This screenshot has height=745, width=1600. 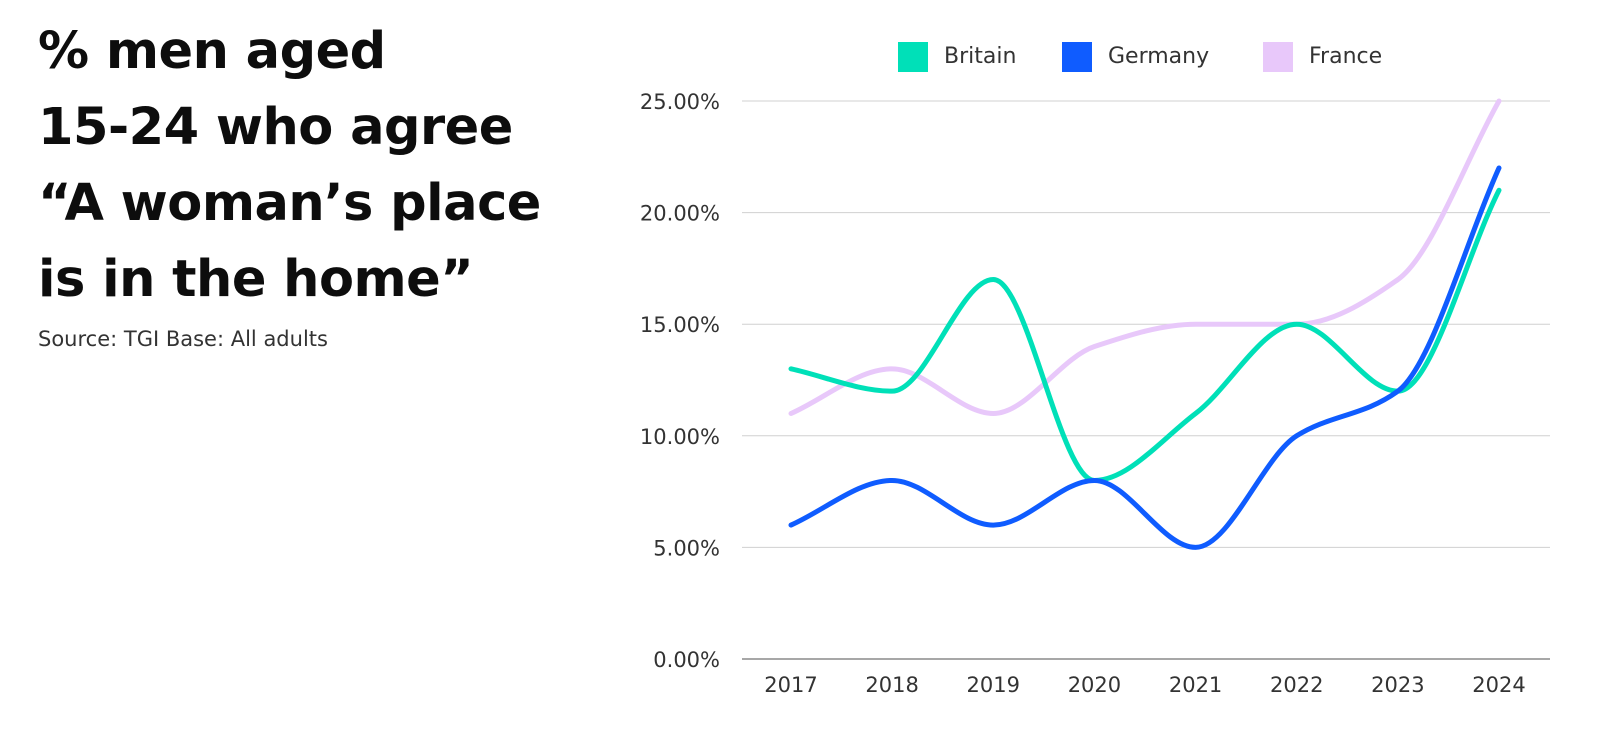 What do you see at coordinates (686, 548) in the screenshot?
I see `y-tick-label: 5.00%` at bounding box center [686, 548].